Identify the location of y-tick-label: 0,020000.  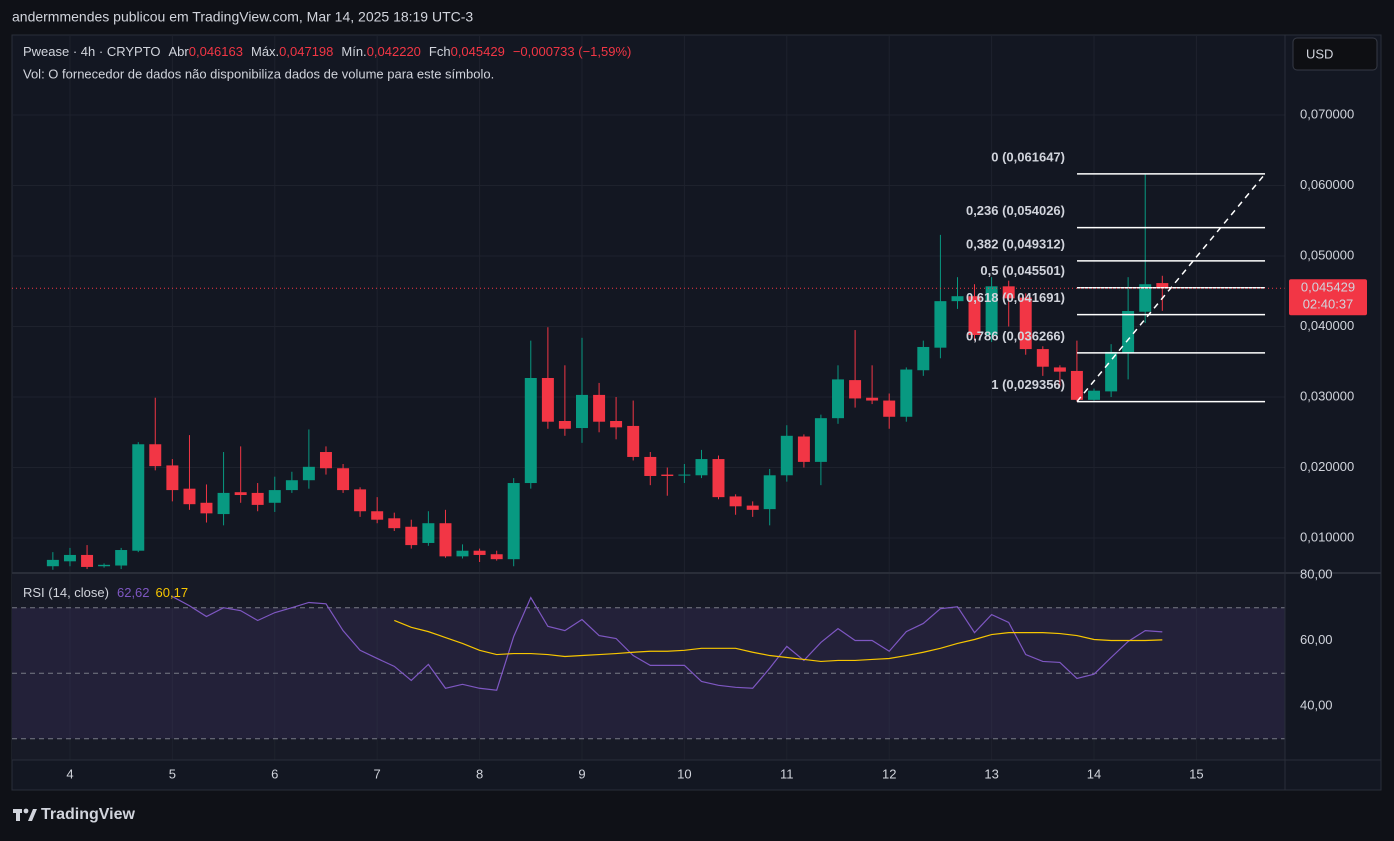
(1327, 466).